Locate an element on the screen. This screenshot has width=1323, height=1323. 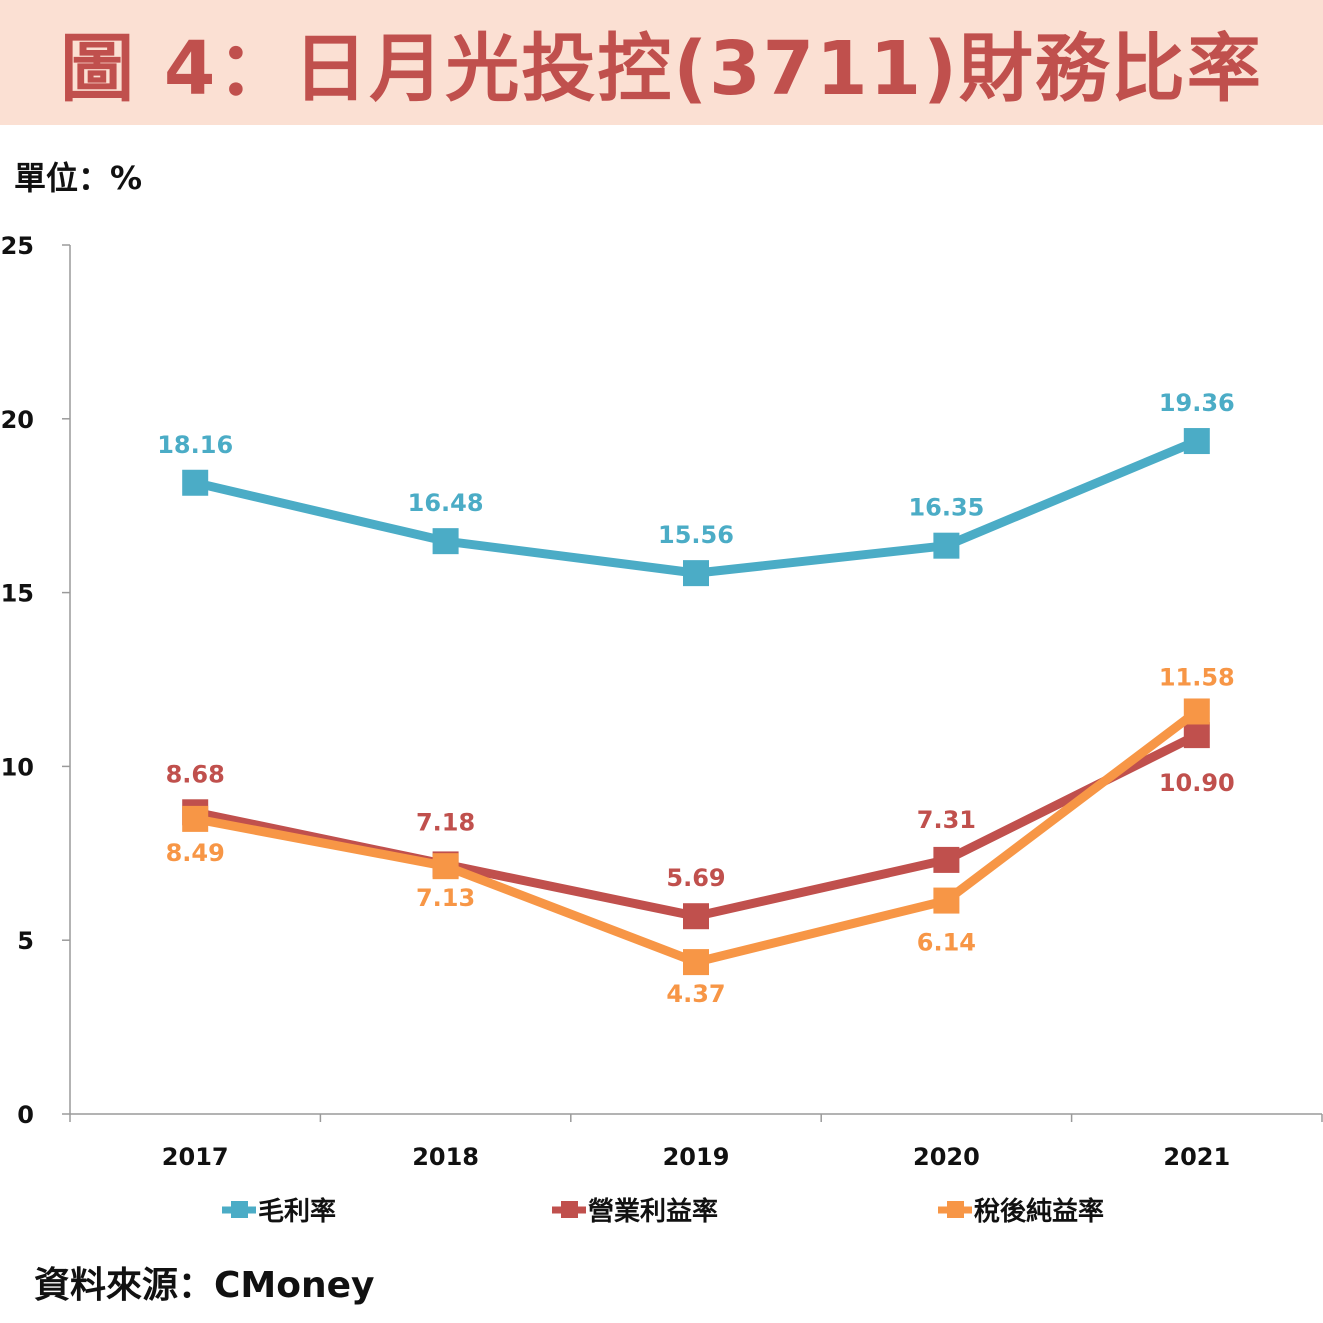
x-tick-label: 2021 is located at coordinates (1196, 1157).